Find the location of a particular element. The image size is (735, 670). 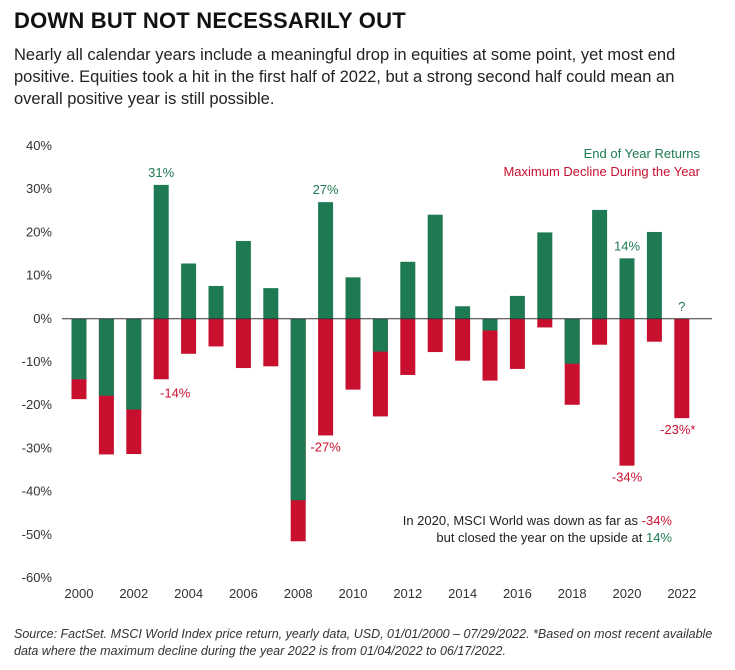

y-tick-label: -10% is located at coordinates (37, 361).